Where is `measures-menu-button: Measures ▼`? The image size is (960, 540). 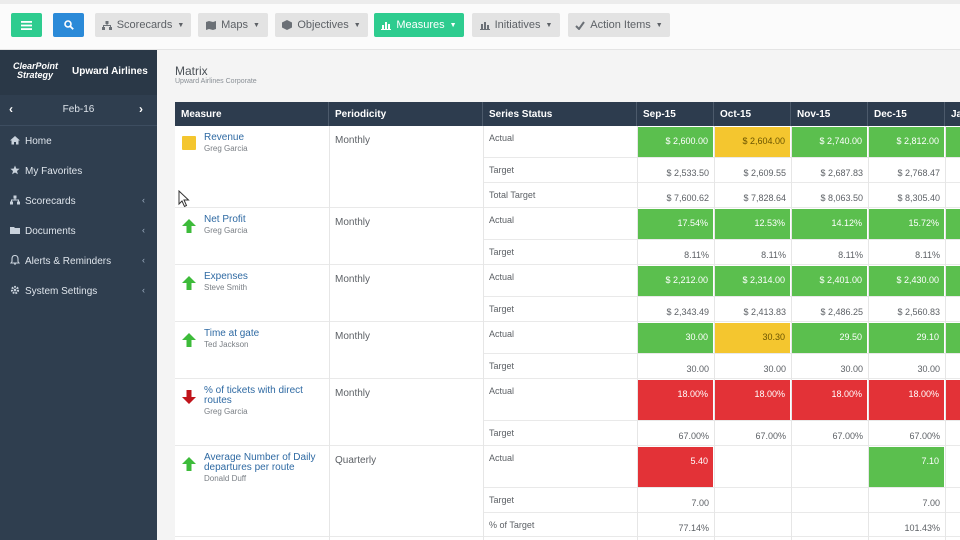
measures-menu-button: Measures ▼ is located at coordinates (419, 25).